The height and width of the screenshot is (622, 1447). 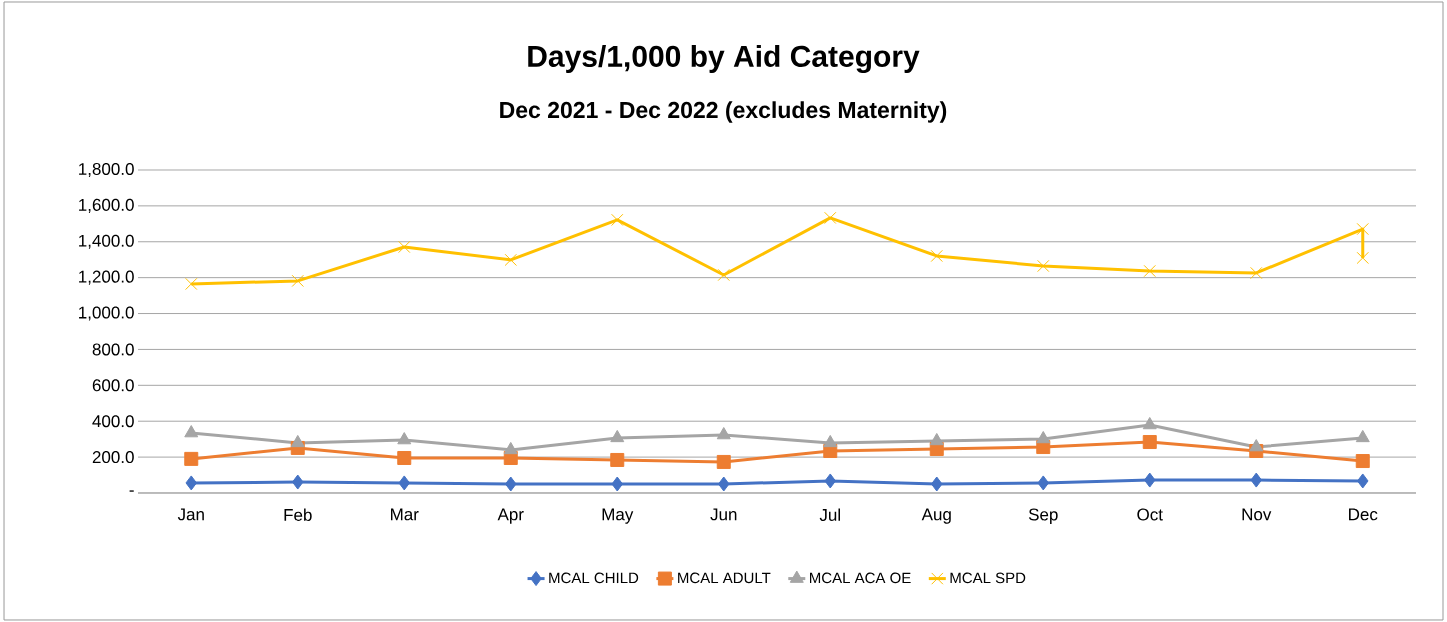 I want to click on y-tick-label: -, so click(x=131, y=491).